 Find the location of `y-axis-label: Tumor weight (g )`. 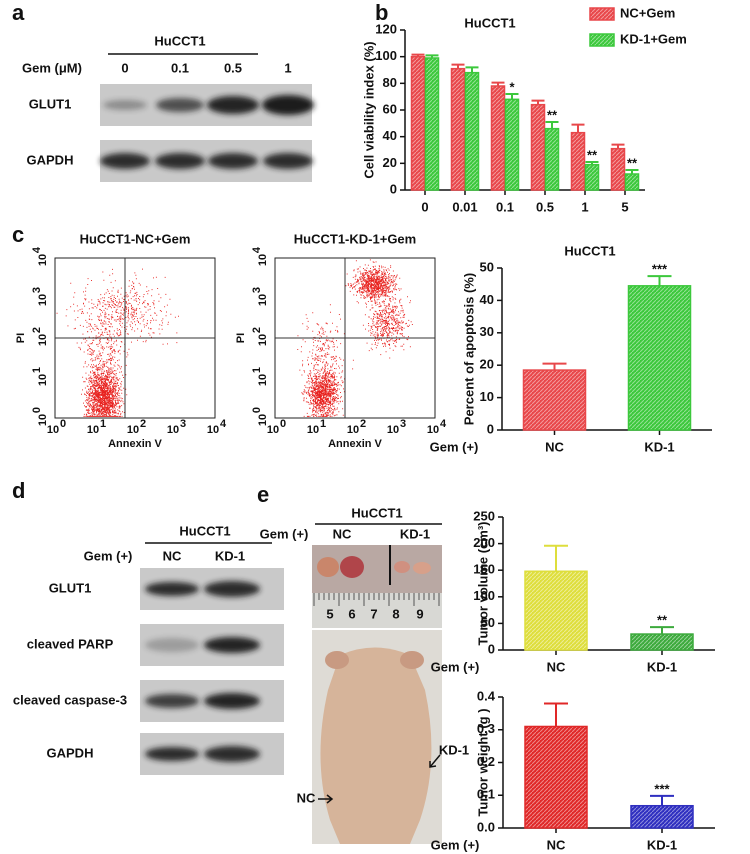

y-axis-label: Tumor weight (g ) is located at coordinates (482, 762).